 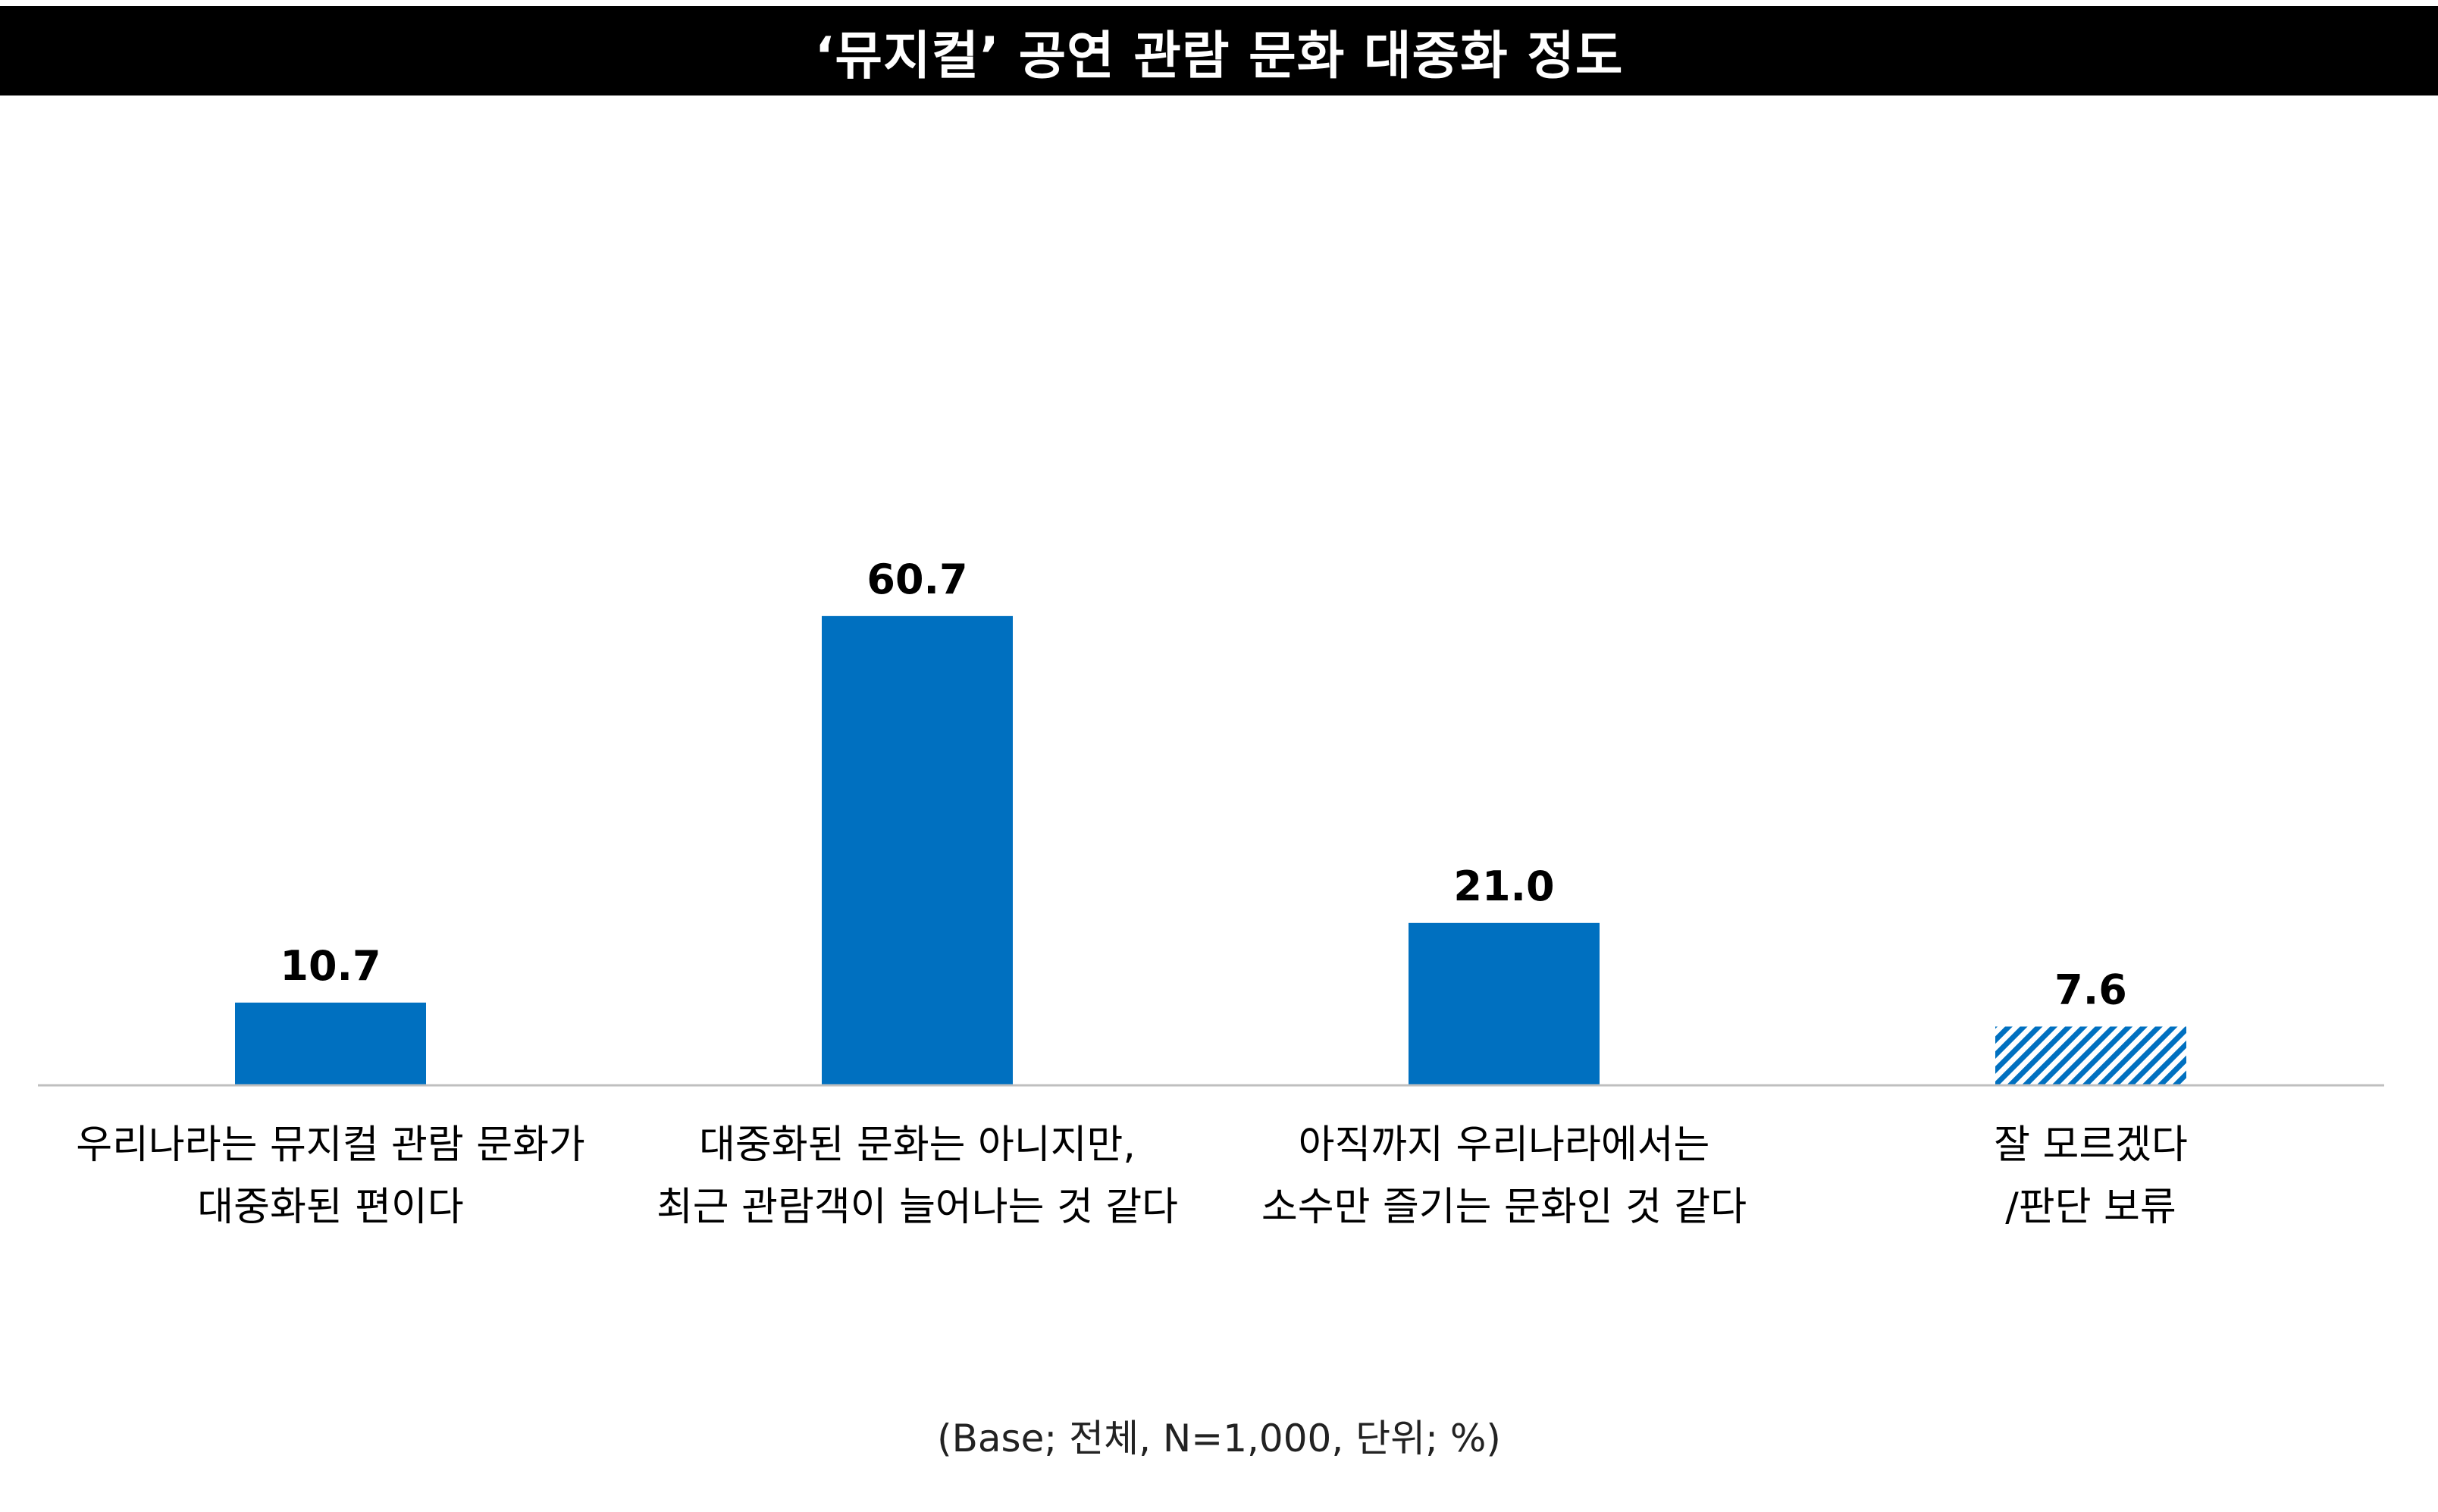 I want to click on chart-title: ‘뮤지컬’ 공연 관람 문화 대중화 정도, so click(x=1219, y=50).